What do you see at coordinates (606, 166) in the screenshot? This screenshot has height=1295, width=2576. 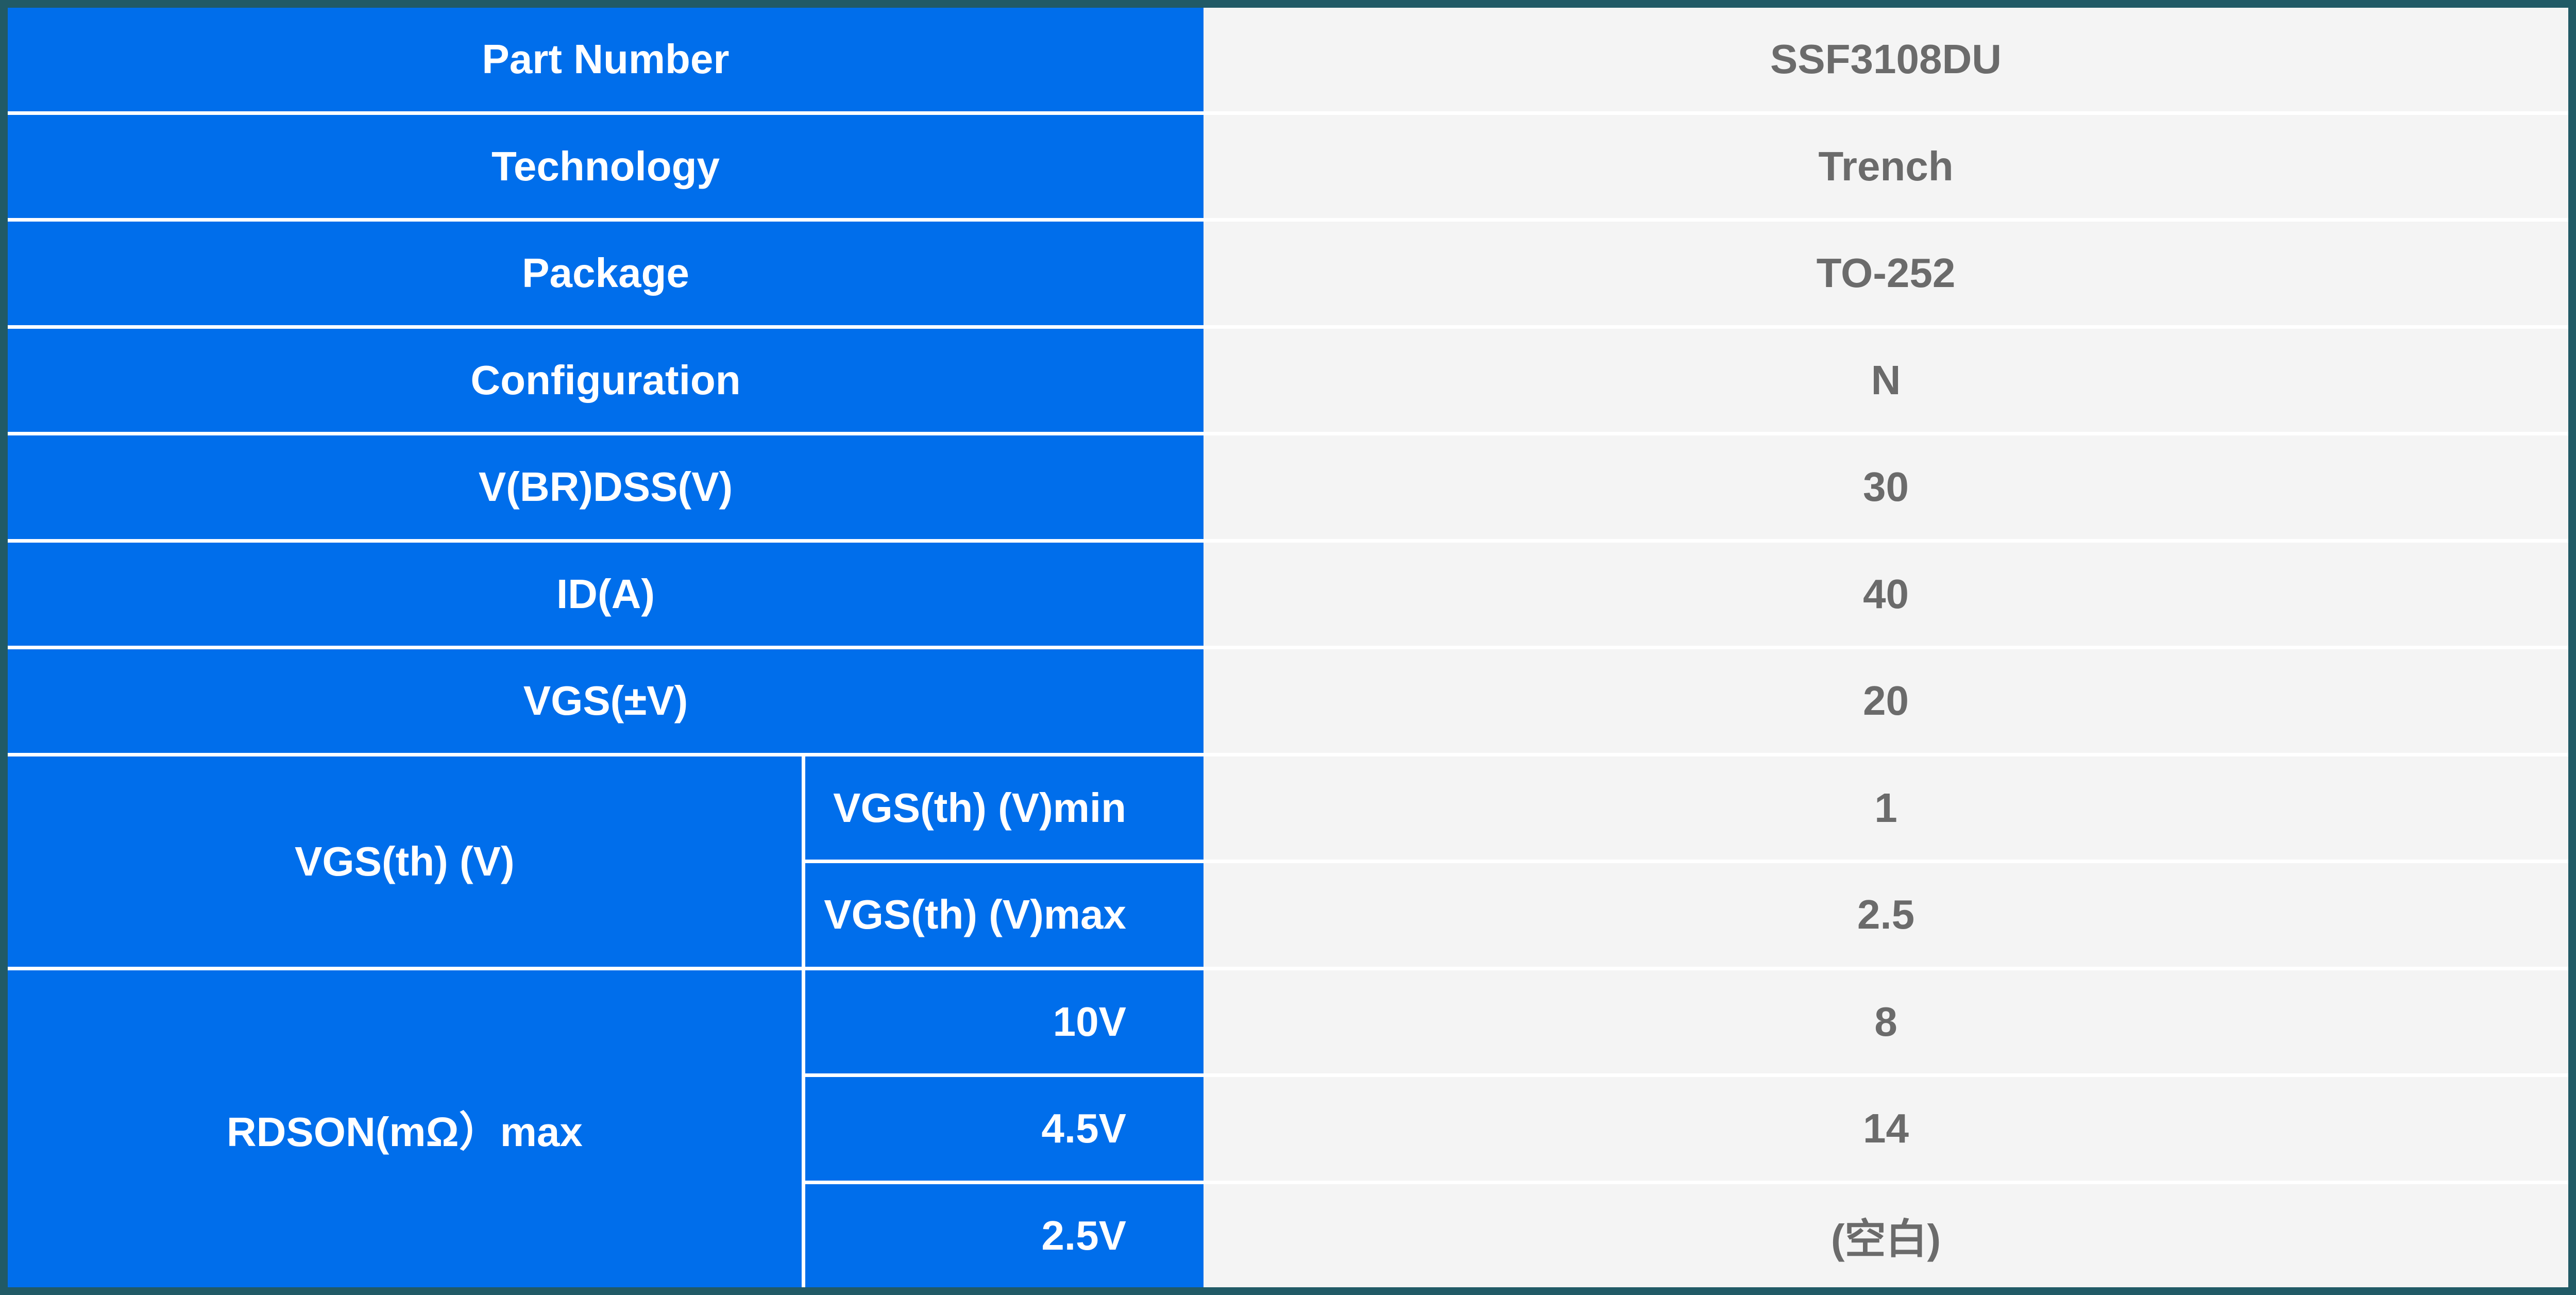 I see `label-technology: Technology` at bounding box center [606, 166].